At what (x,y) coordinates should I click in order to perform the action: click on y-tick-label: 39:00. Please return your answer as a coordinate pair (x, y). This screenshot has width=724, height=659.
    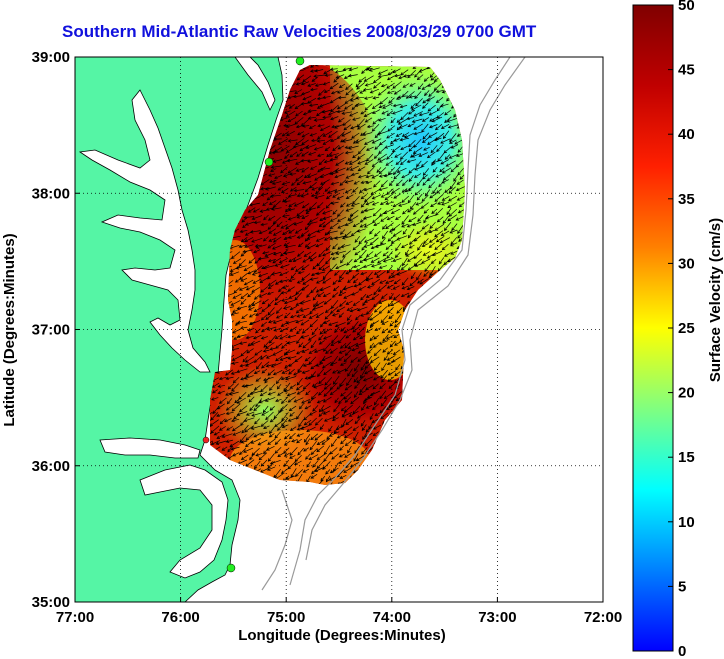
    Looking at the image, I should click on (51, 57).